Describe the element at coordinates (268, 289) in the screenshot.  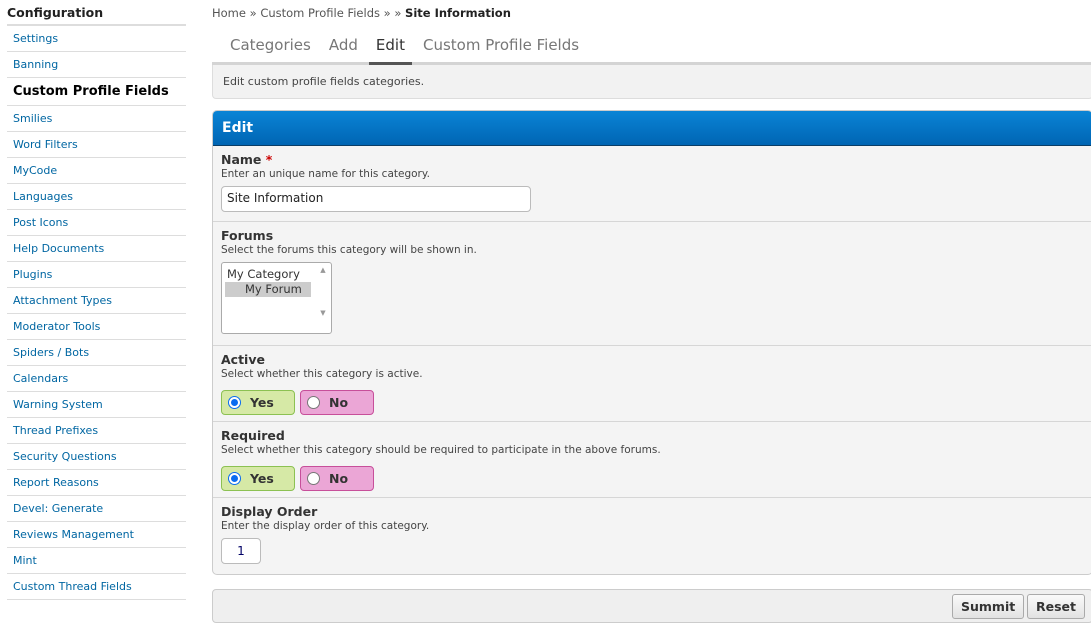
I see `forum-option-selected: My Forum` at that location.